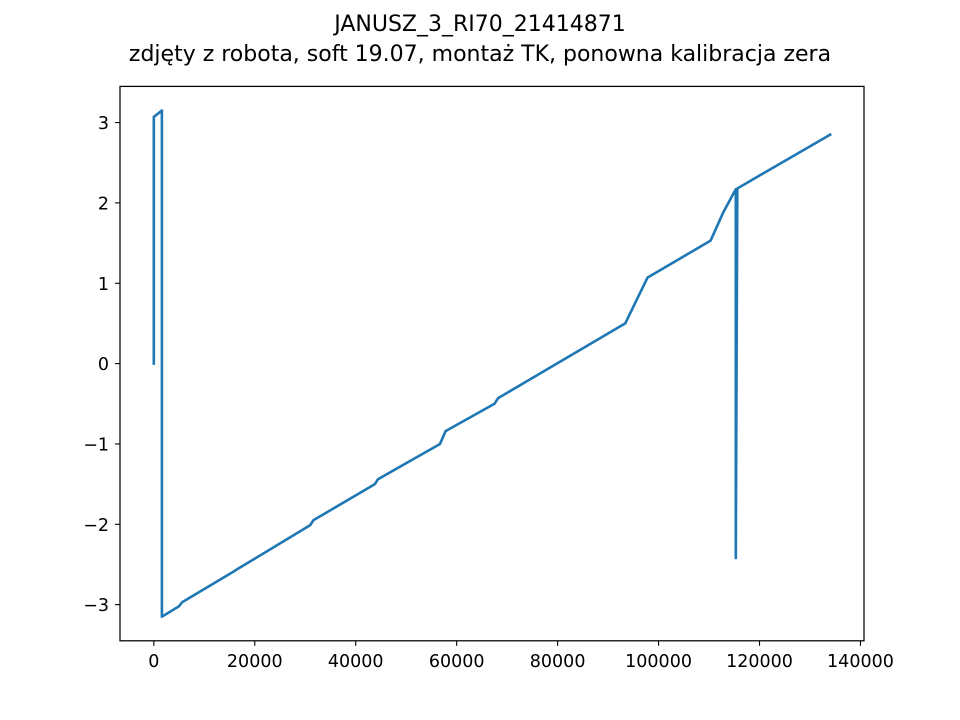  I want to click on x-tick-label: 120000, so click(759, 662).